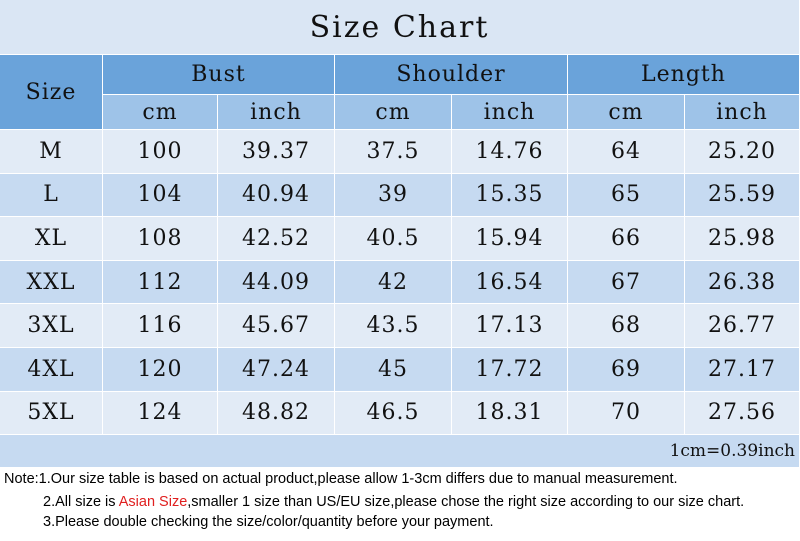  Describe the element at coordinates (81, 502) in the screenshot. I see `note-text: 2.All size is` at that location.